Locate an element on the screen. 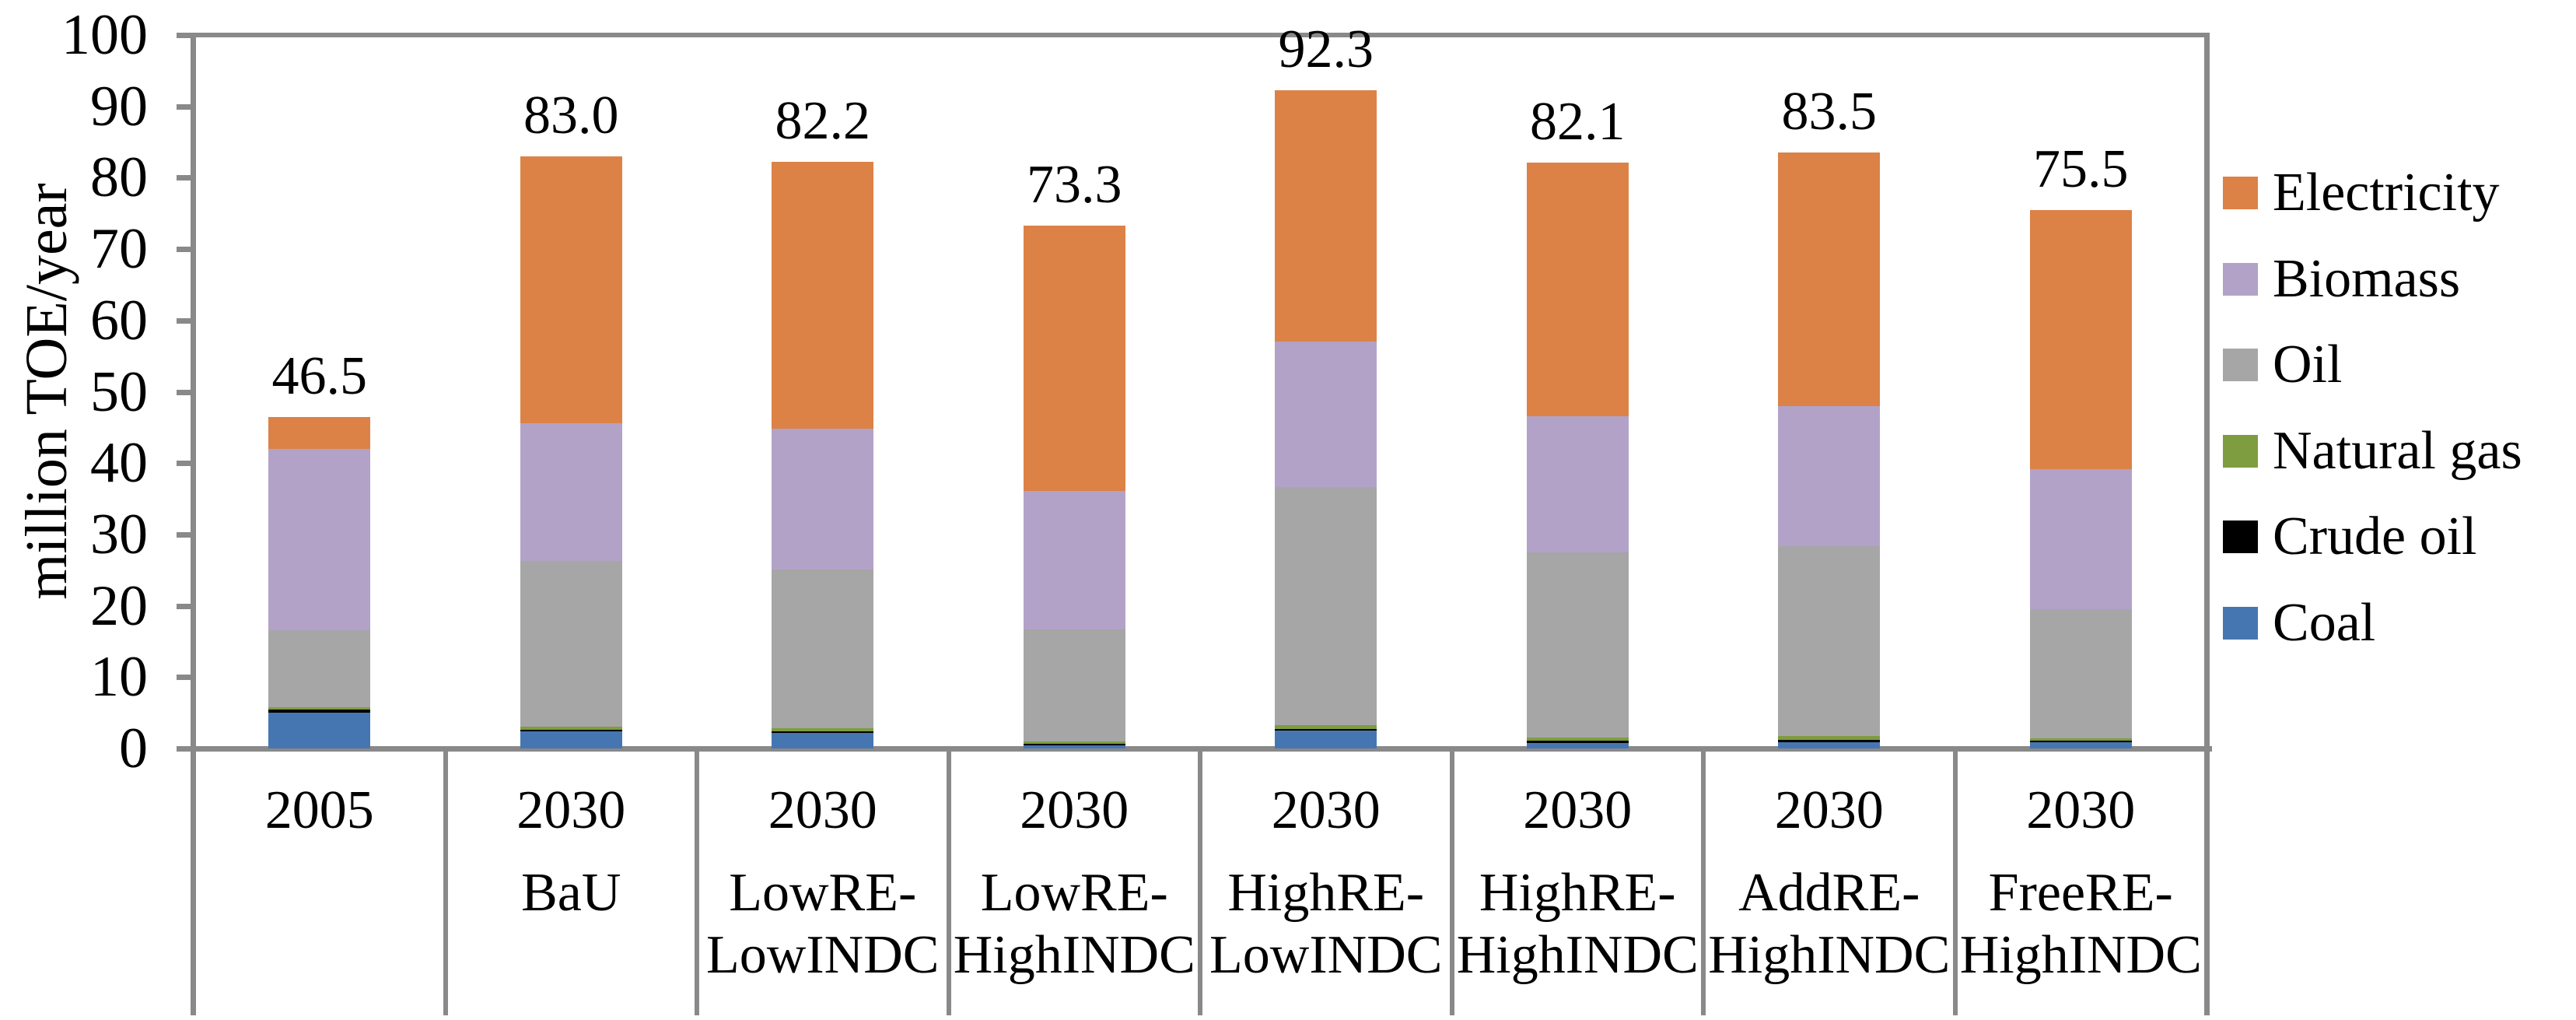 This screenshot has width=2576, height=1020. y-tick-label: 80 is located at coordinates (119, 178).